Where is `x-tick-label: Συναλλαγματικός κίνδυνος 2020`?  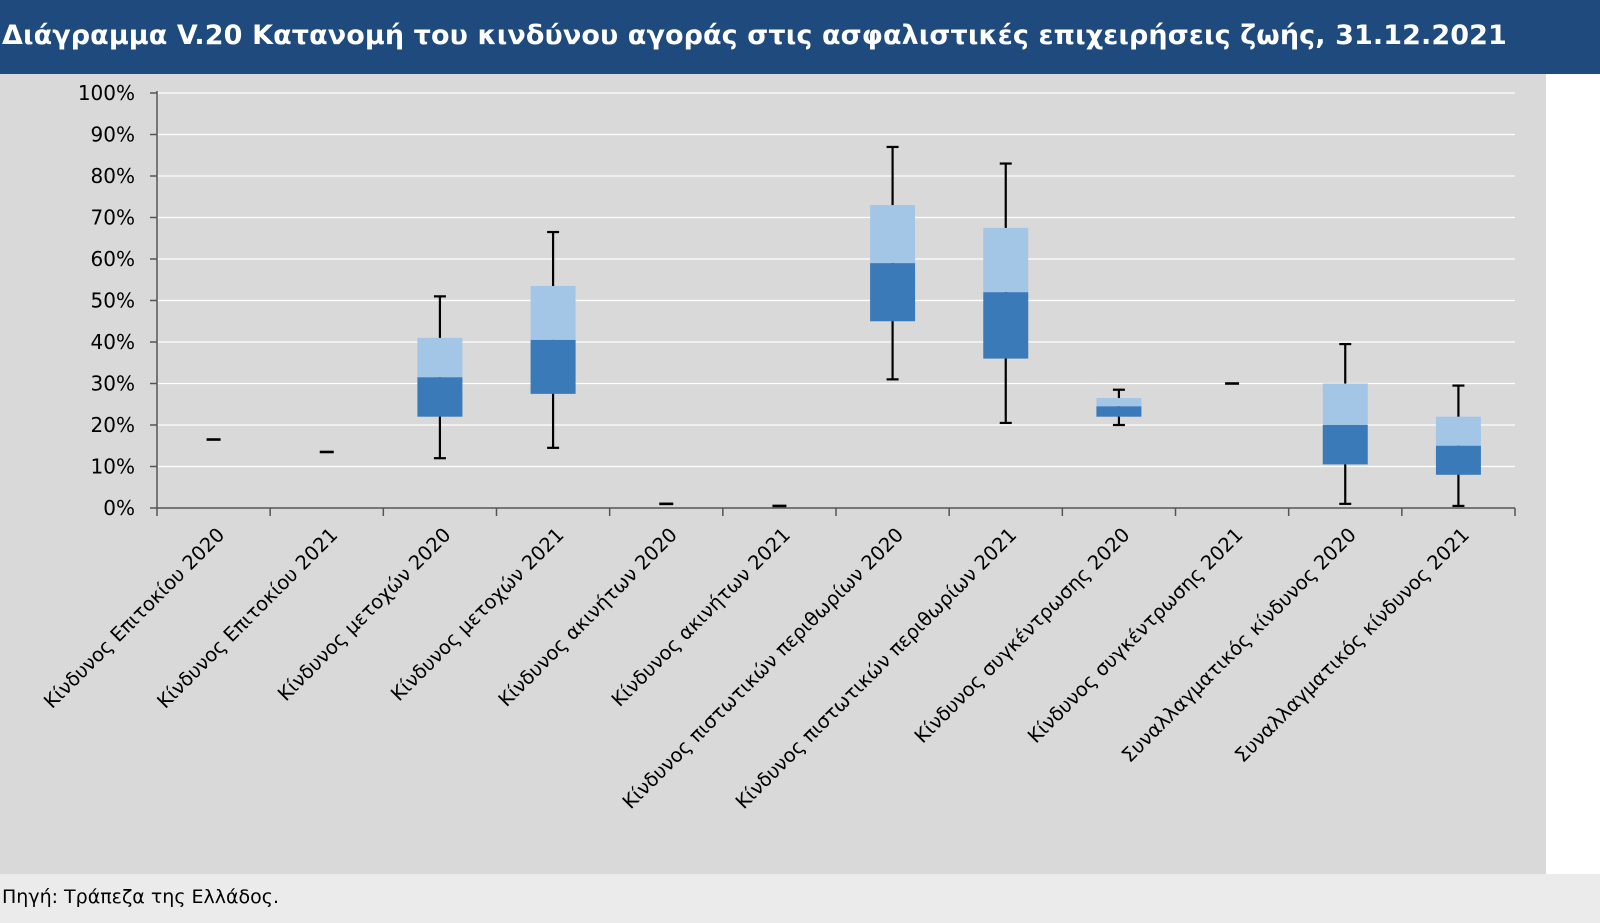 x-tick-label: Συναλλαγματικός κίνδυνος 2020 is located at coordinates (1239, 645).